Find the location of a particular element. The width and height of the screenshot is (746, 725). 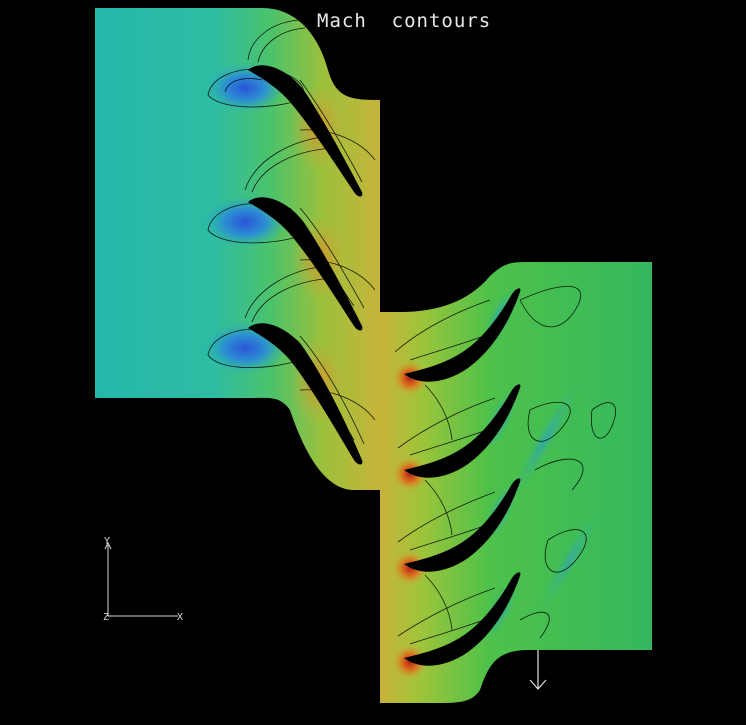

stator-blades is located at coordinates (305, 265).